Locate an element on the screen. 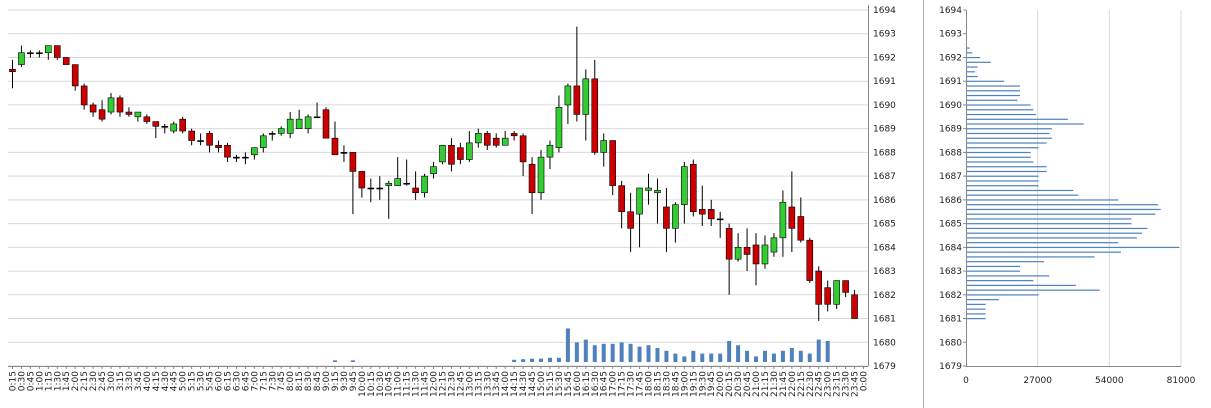 This screenshot has width=1211, height=408. time-tick-label: 15:45 is located at coordinates (569, 384).